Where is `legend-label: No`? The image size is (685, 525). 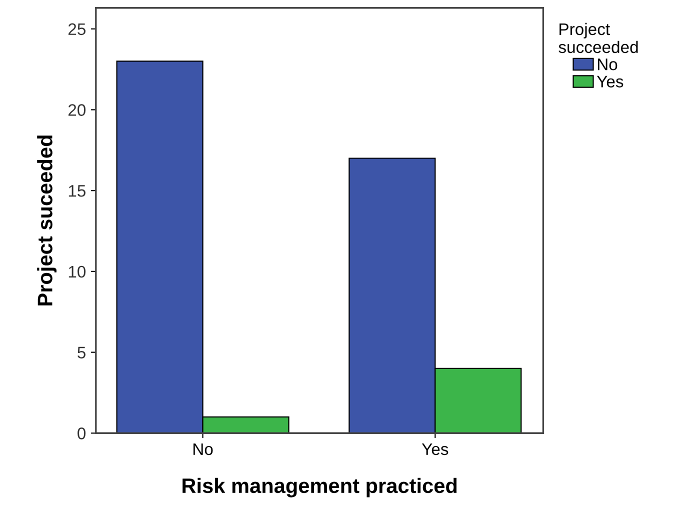
legend-label: No is located at coordinates (608, 64).